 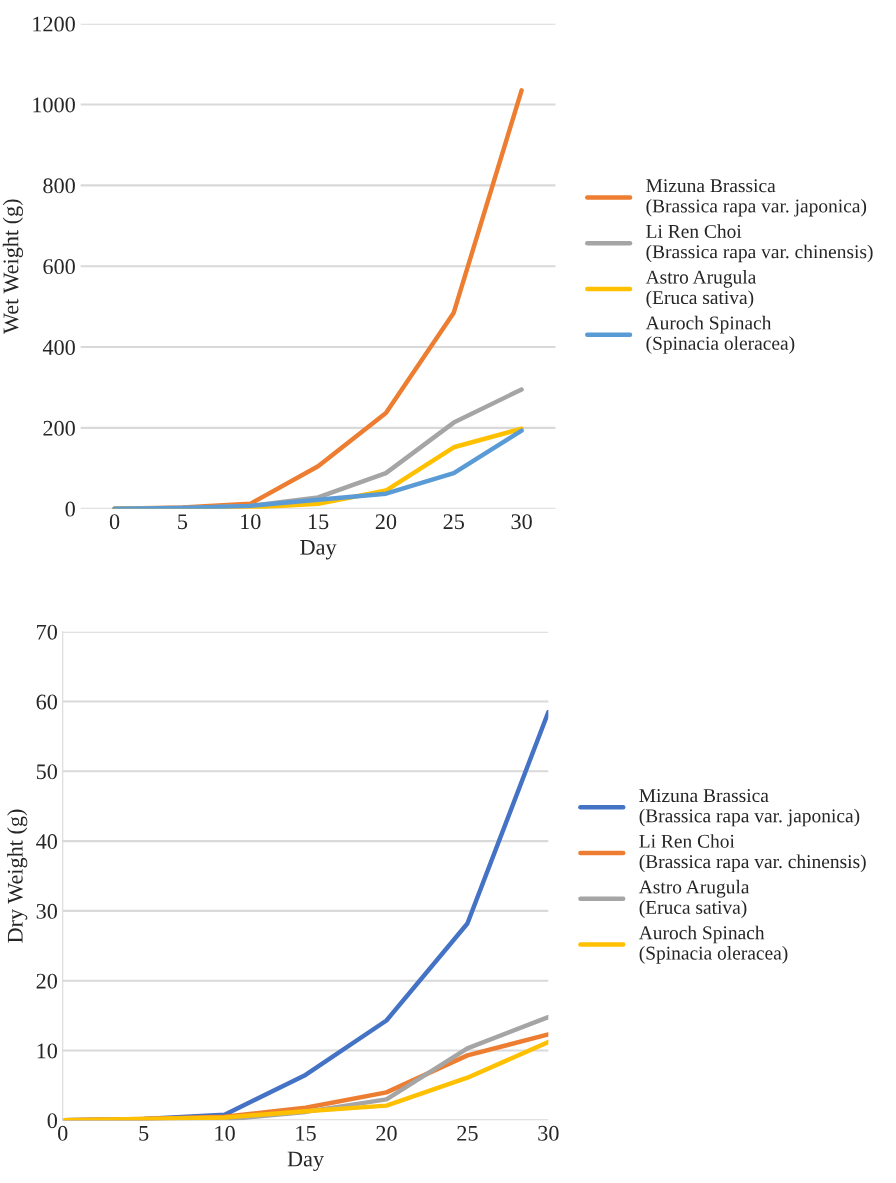 What do you see at coordinates (47, 632) in the screenshot?
I see `y-tick-label: 70` at bounding box center [47, 632].